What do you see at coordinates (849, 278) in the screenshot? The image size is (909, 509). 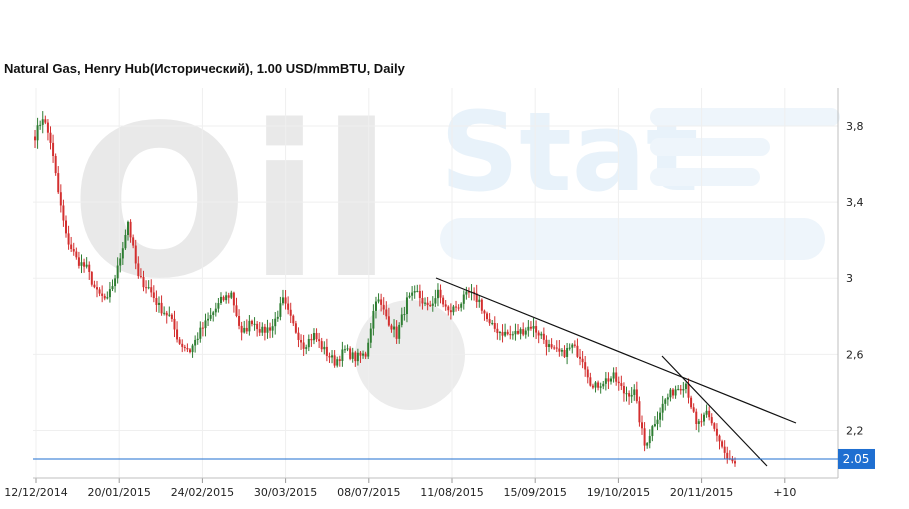 I see `y-tick-label: 3` at bounding box center [849, 278].